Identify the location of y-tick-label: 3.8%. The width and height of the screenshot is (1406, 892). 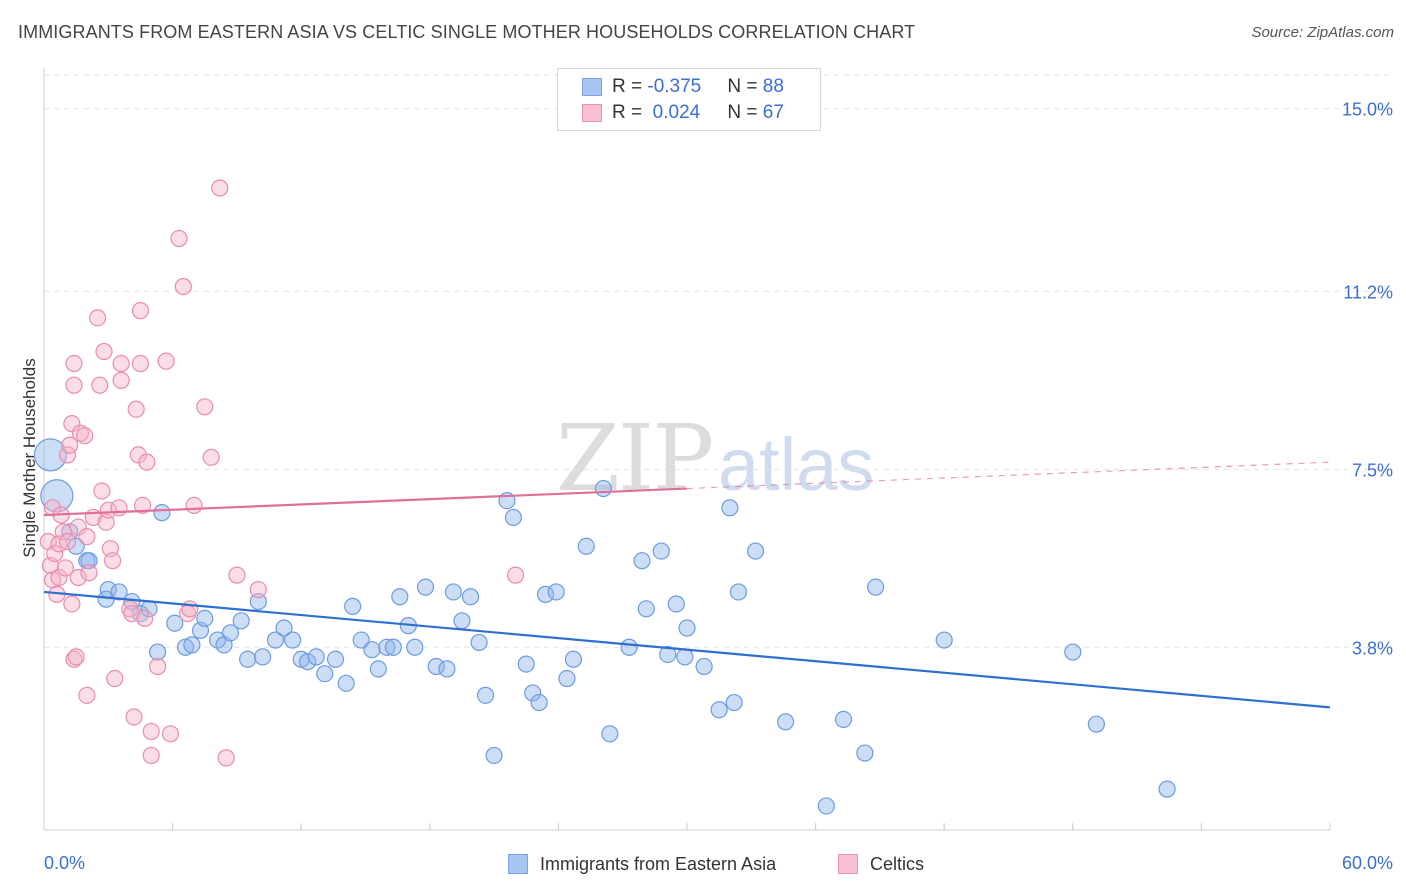
(1372, 648).